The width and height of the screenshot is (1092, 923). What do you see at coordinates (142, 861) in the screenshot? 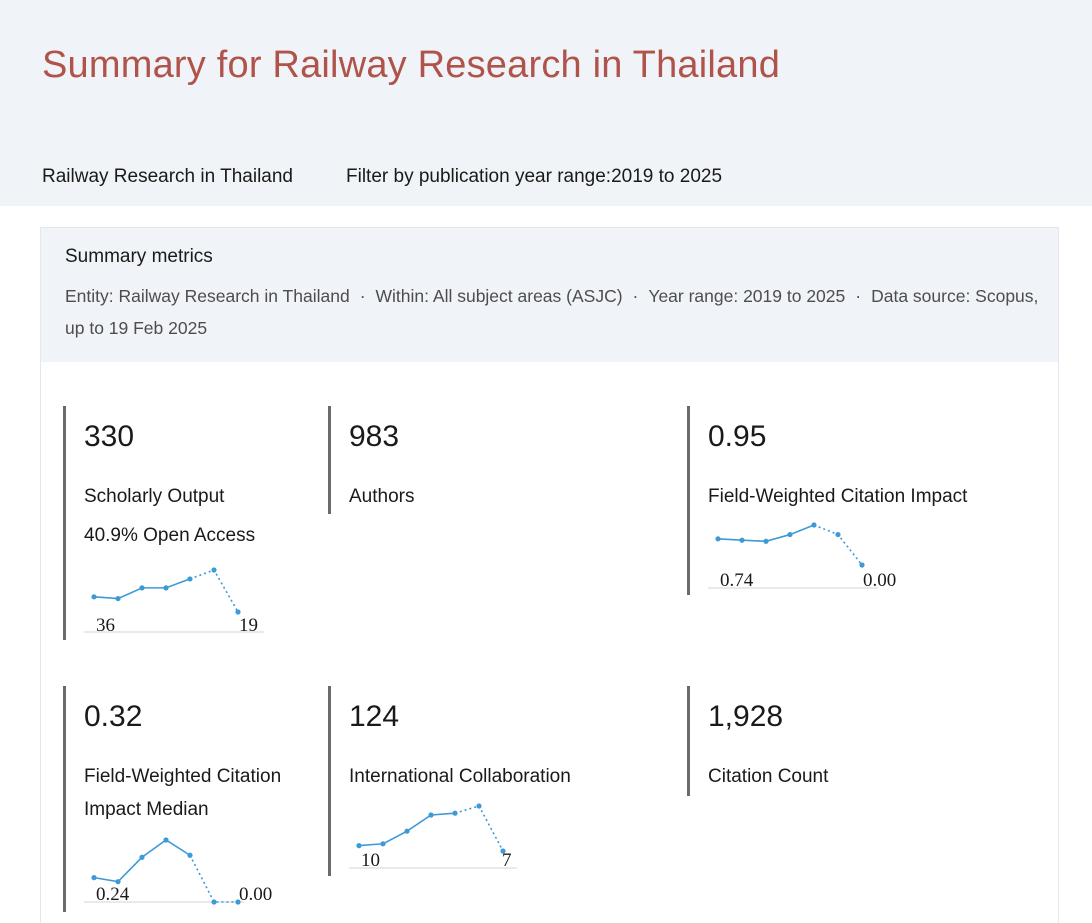
I see `sparkline-line` at bounding box center [142, 861].